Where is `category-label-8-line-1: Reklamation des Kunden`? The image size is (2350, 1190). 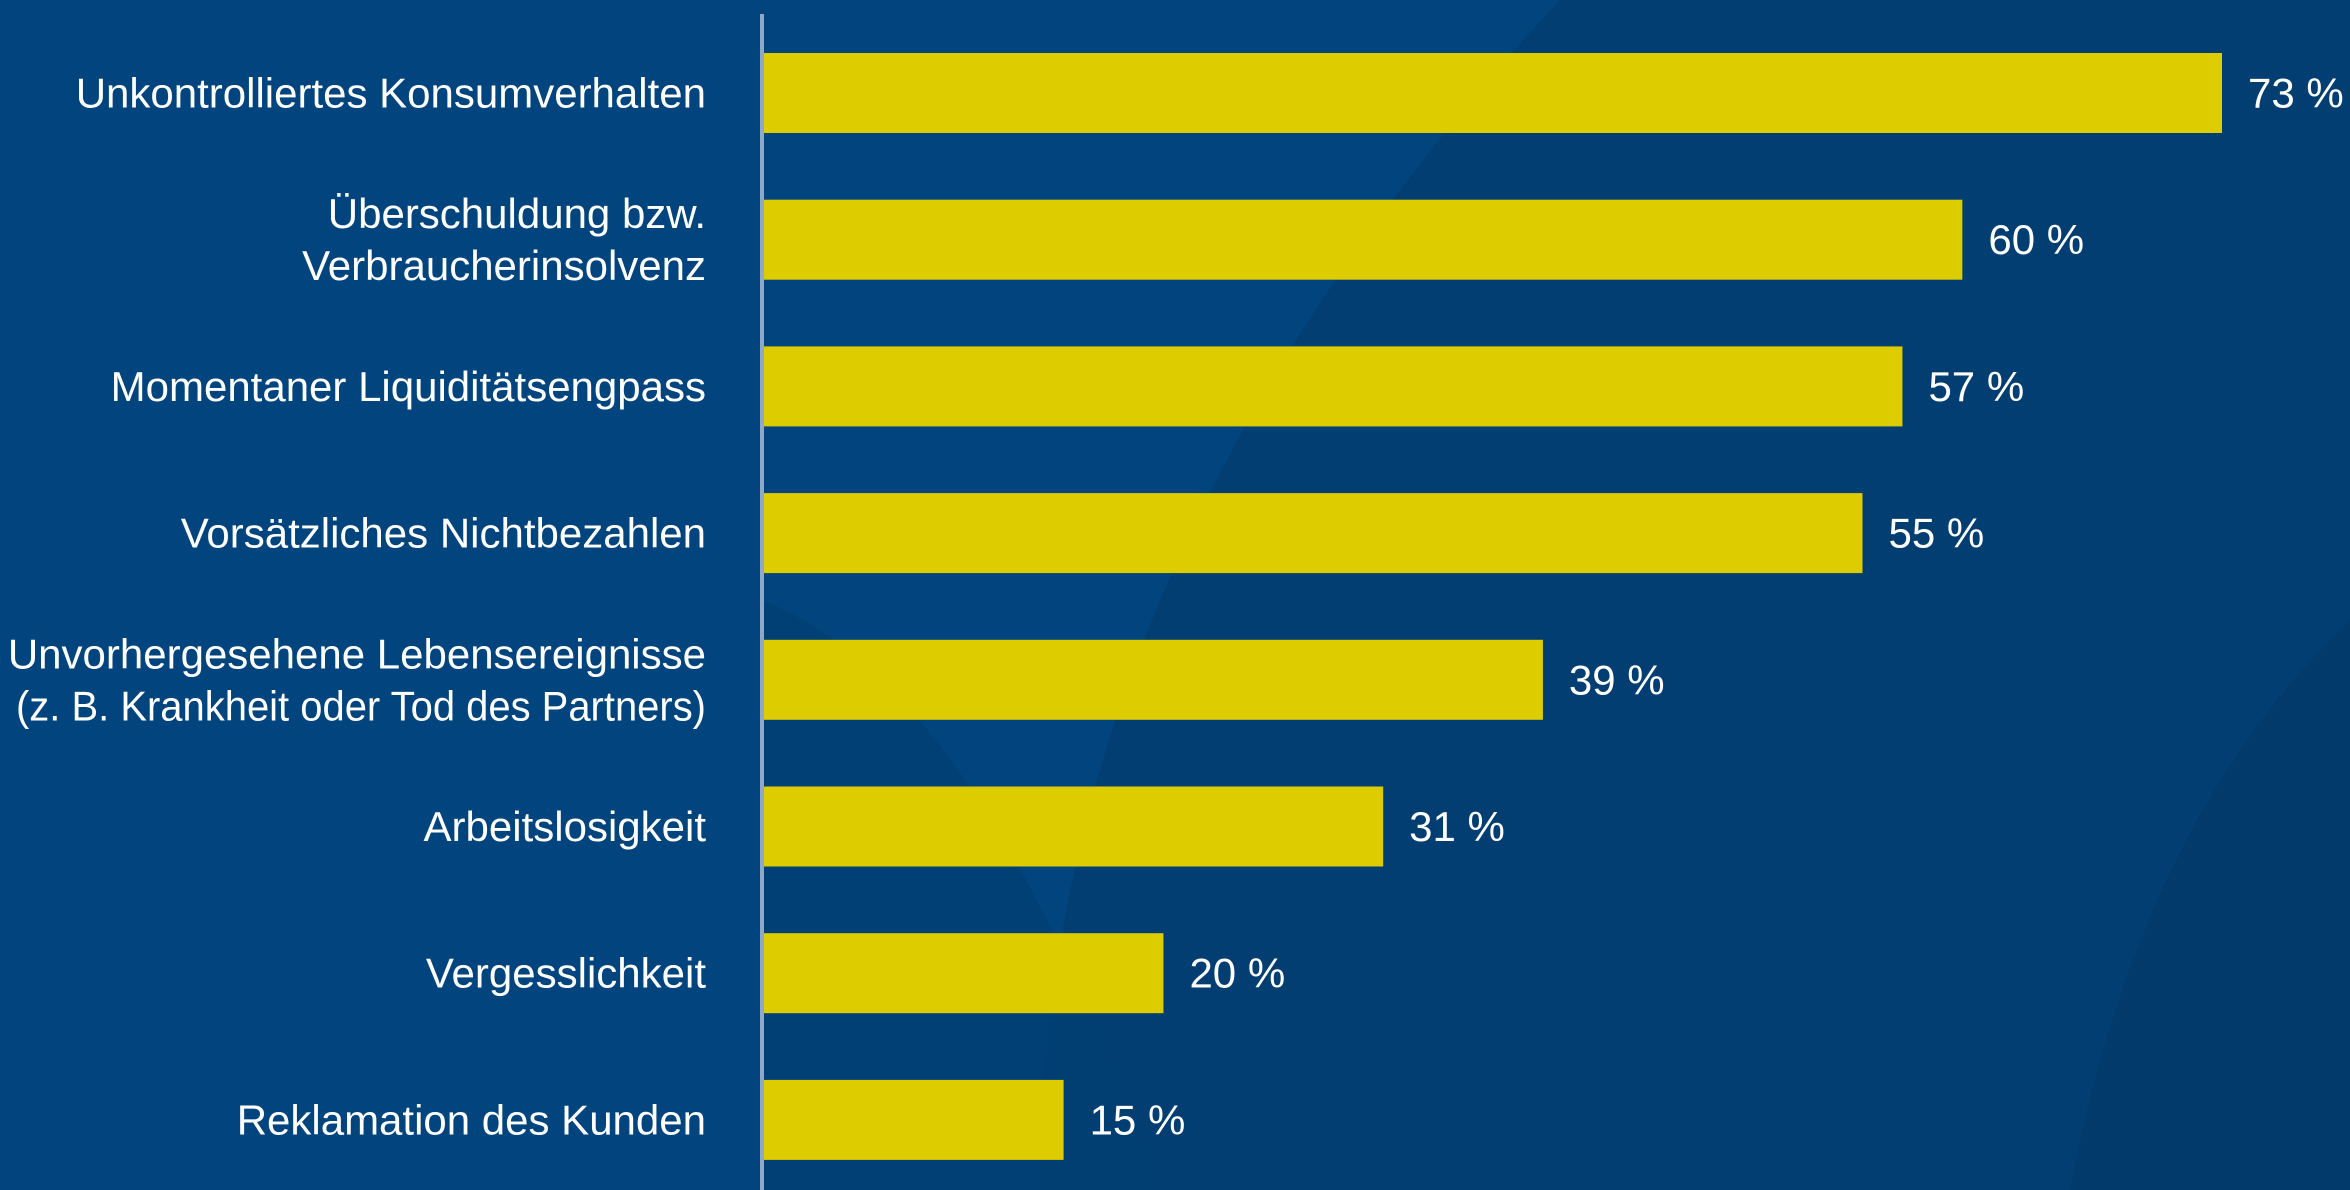
category-label-8-line-1: Reklamation des Kunden is located at coordinates (471, 1119).